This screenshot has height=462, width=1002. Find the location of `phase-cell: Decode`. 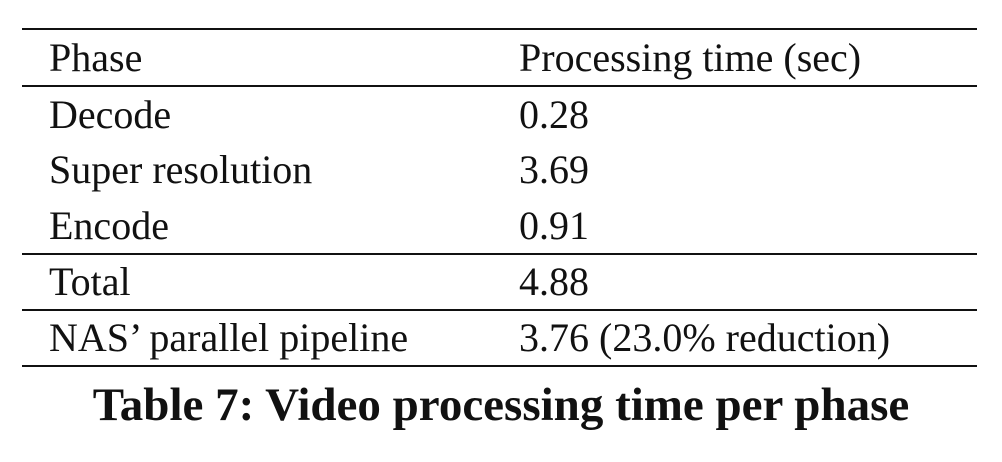

phase-cell: Decode is located at coordinates (110, 114).